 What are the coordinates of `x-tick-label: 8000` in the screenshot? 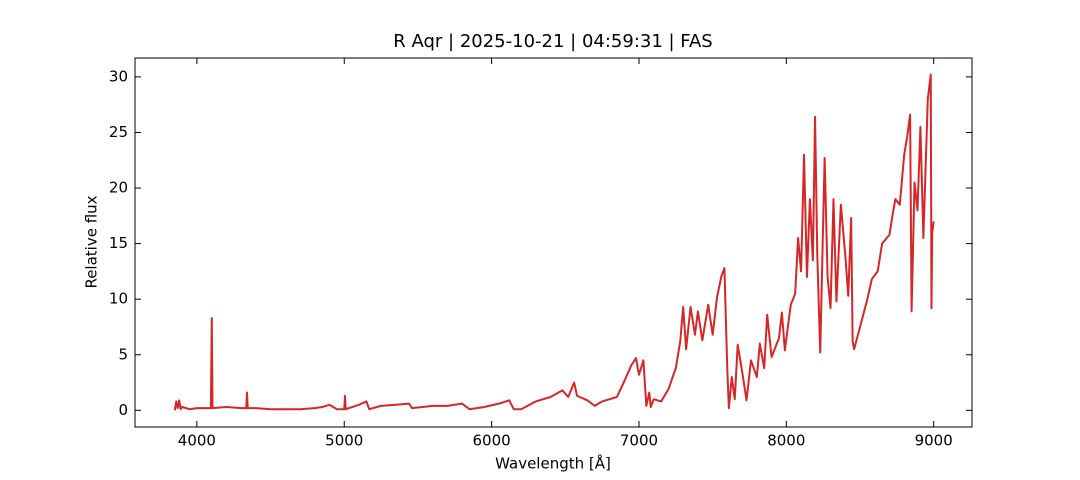 It's located at (786, 441).